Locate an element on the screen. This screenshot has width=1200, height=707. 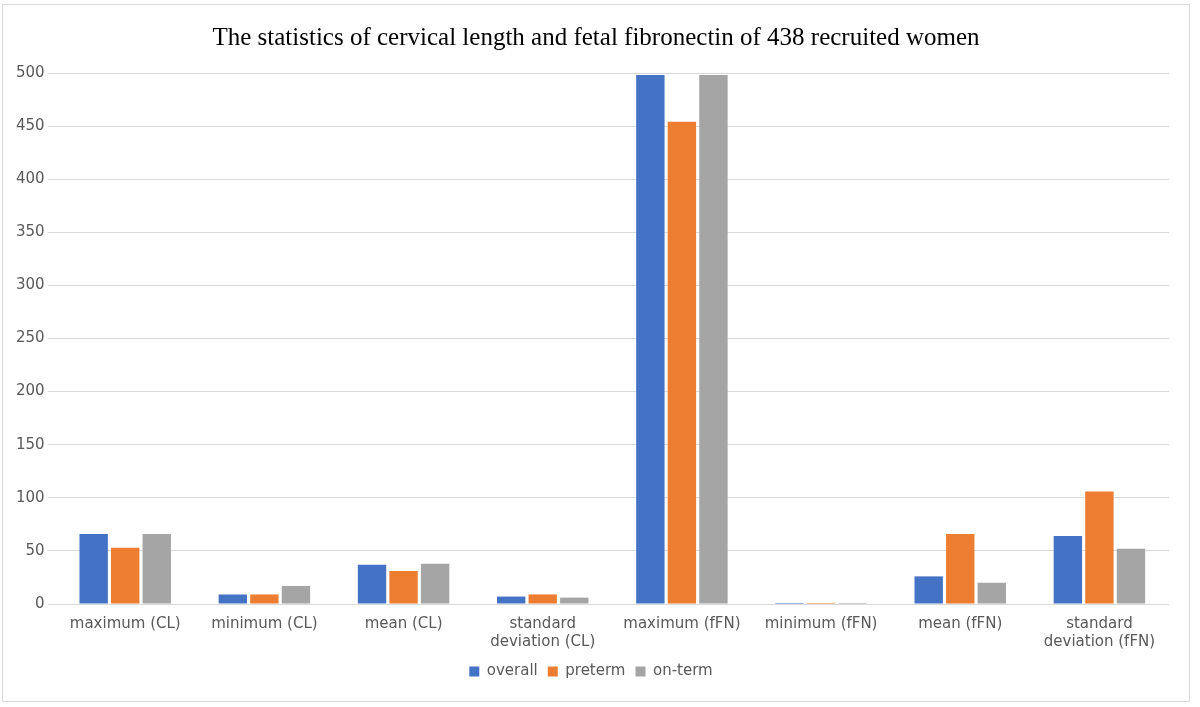
x-tick-label: minimum (CL) is located at coordinates (264, 622).